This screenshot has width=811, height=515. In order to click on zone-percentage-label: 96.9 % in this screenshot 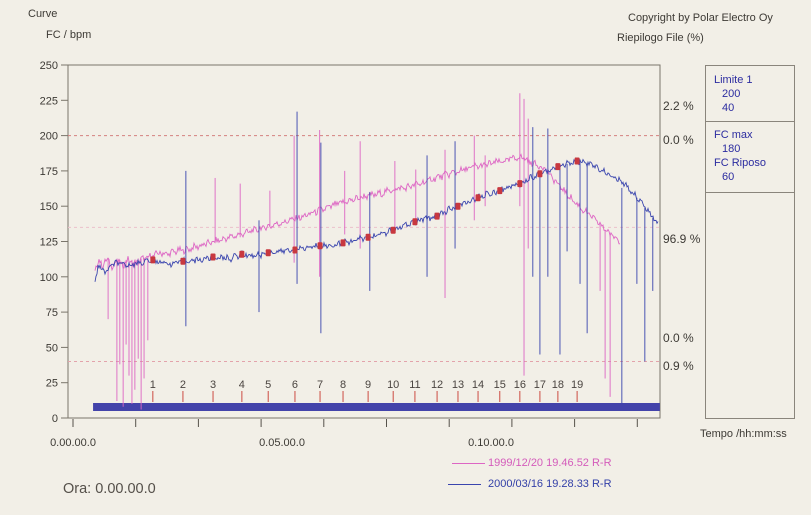, I will do `click(682, 239)`.